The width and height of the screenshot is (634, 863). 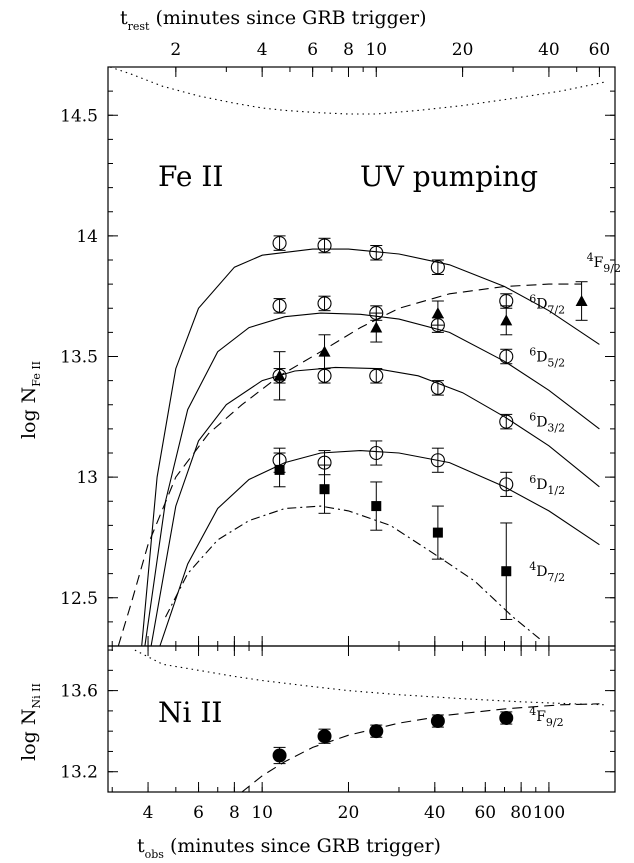 I want to click on top-axis-label-base: t, so click(x=124, y=18).